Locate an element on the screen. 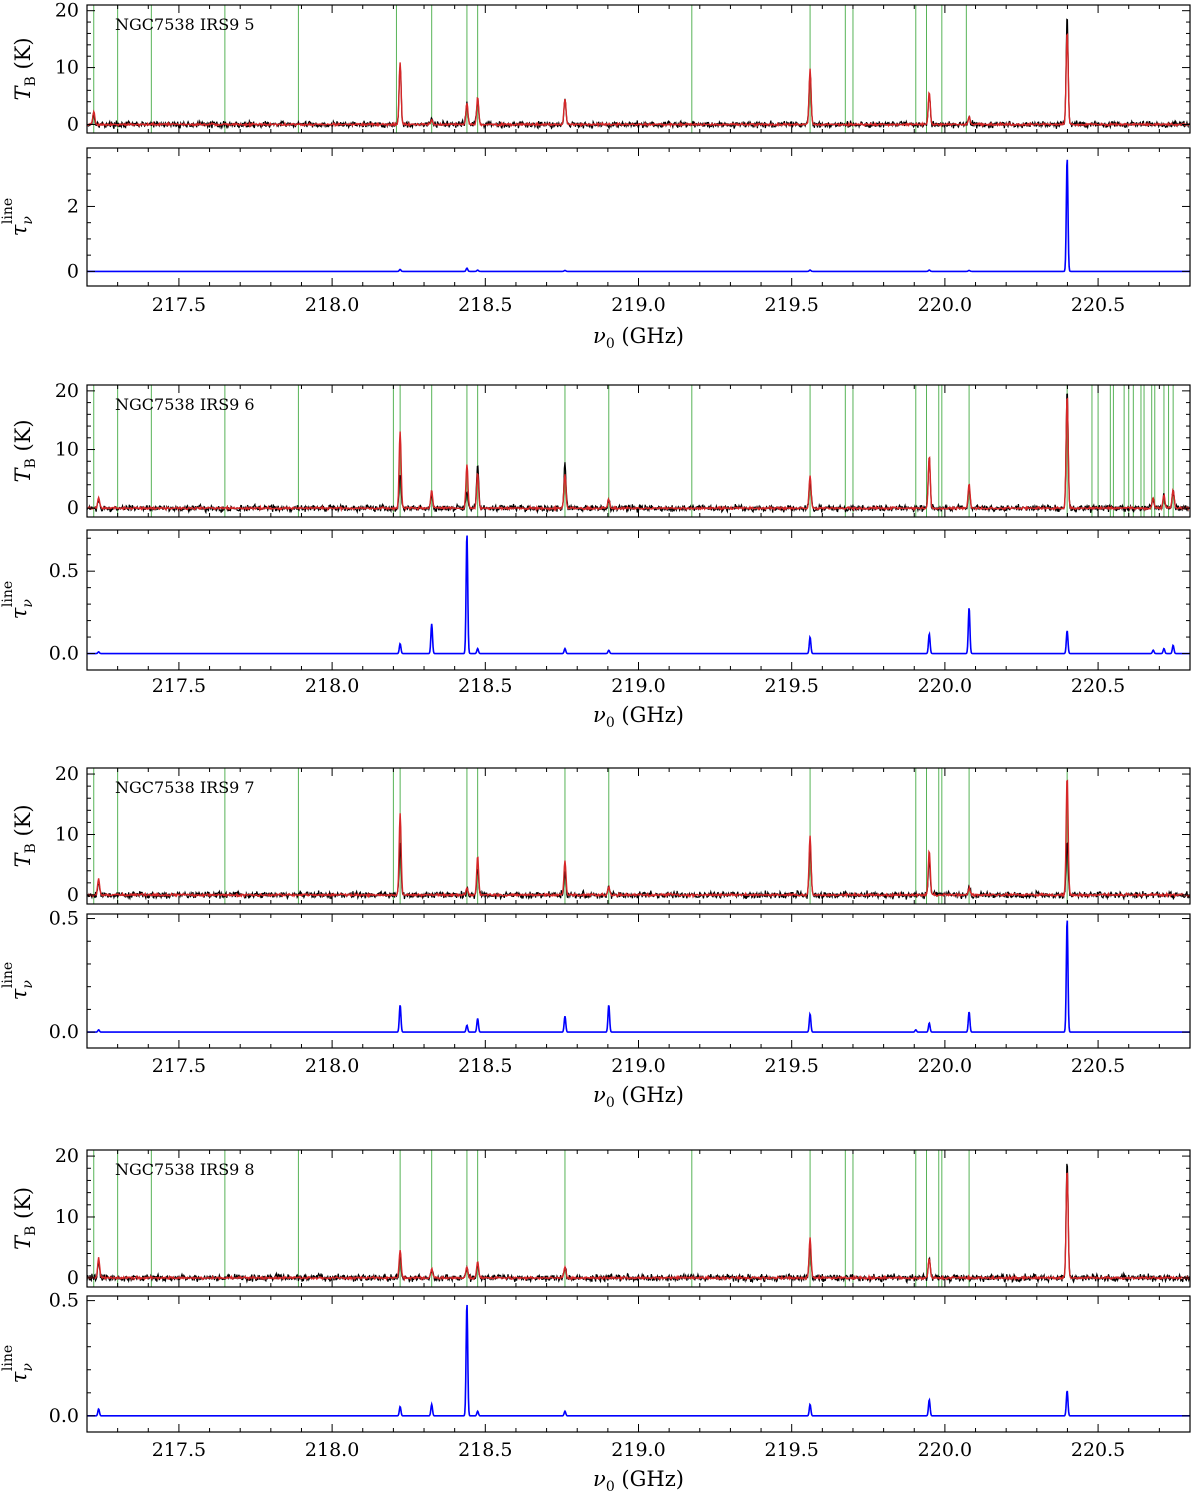 Image resolution: width=1200 pixels, height=1497 pixels. optical-depth-subplot: 0 2 τνline is located at coordinates (595, 217).